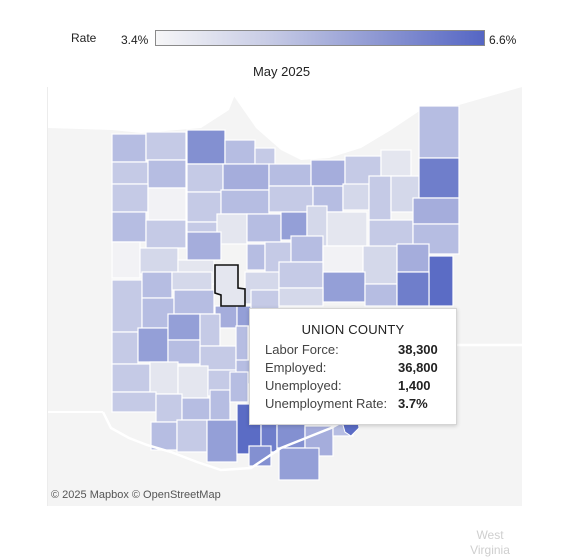 This screenshot has height=558, width=563. I want to click on tooltip-label: Employed:, so click(296, 367).